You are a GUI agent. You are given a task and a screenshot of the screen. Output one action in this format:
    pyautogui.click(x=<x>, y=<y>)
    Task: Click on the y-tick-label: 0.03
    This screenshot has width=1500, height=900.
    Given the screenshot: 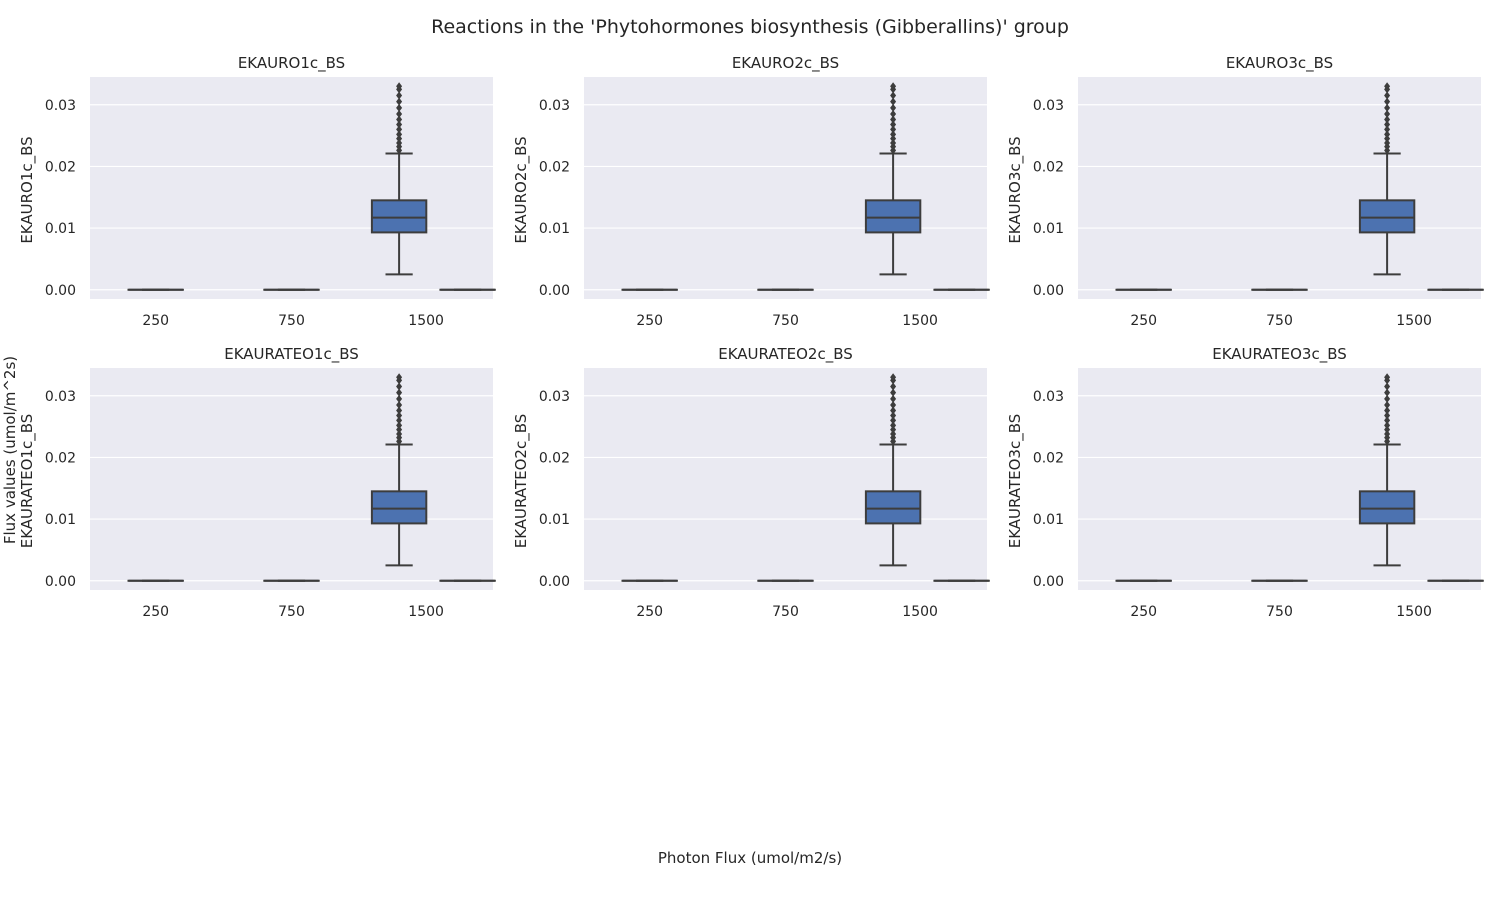 What is the action you would take?
    pyautogui.click(x=1048, y=397)
    